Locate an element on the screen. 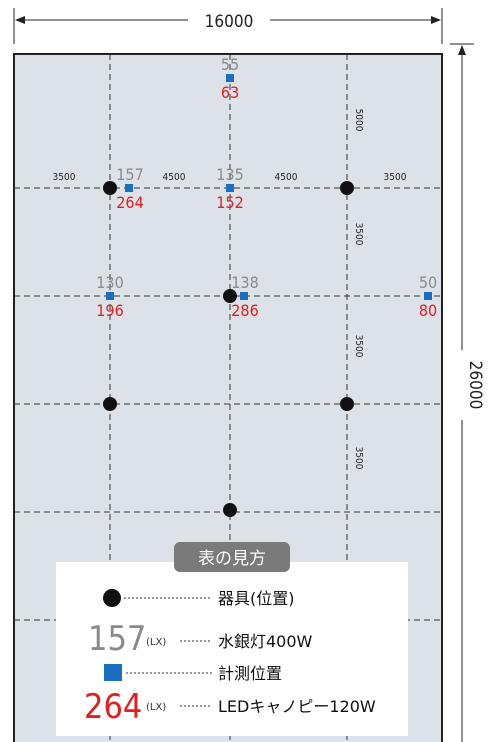  mercury-value: 157 is located at coordinates (129, 174).